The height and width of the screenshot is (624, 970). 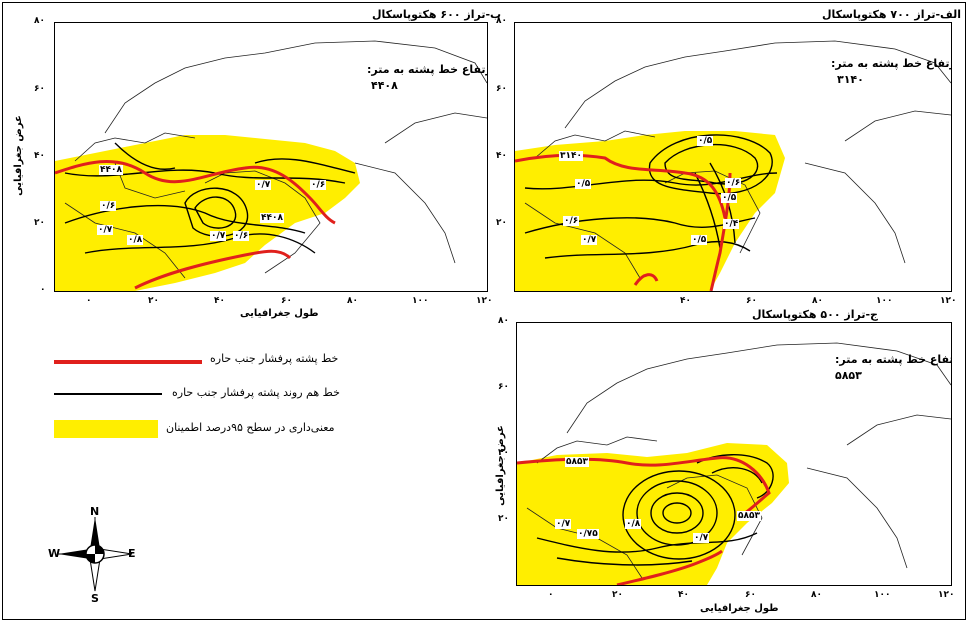 What do you see at coordinates (94, 555) in the screenshot?
I see `north-arrow-icon: N S E W` at bounding box center [94, 555].